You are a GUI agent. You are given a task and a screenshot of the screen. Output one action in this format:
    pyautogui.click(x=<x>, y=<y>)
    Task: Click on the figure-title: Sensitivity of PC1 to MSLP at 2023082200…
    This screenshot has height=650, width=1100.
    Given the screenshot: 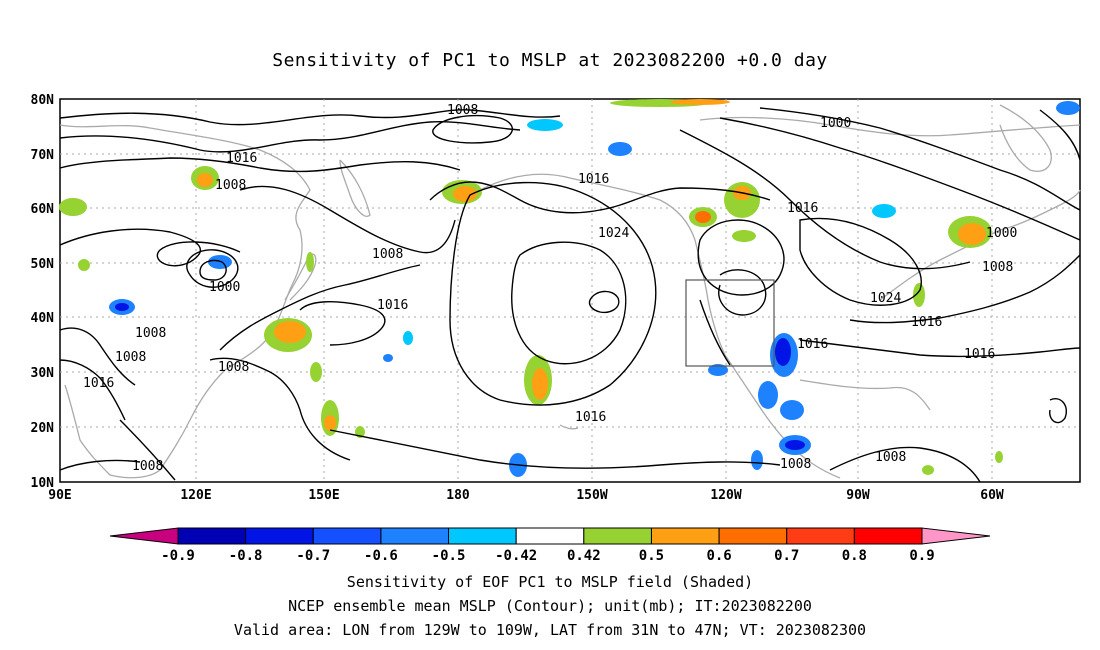 What is the action you would take?
    pyautogui.click(x=550, y=60)
    